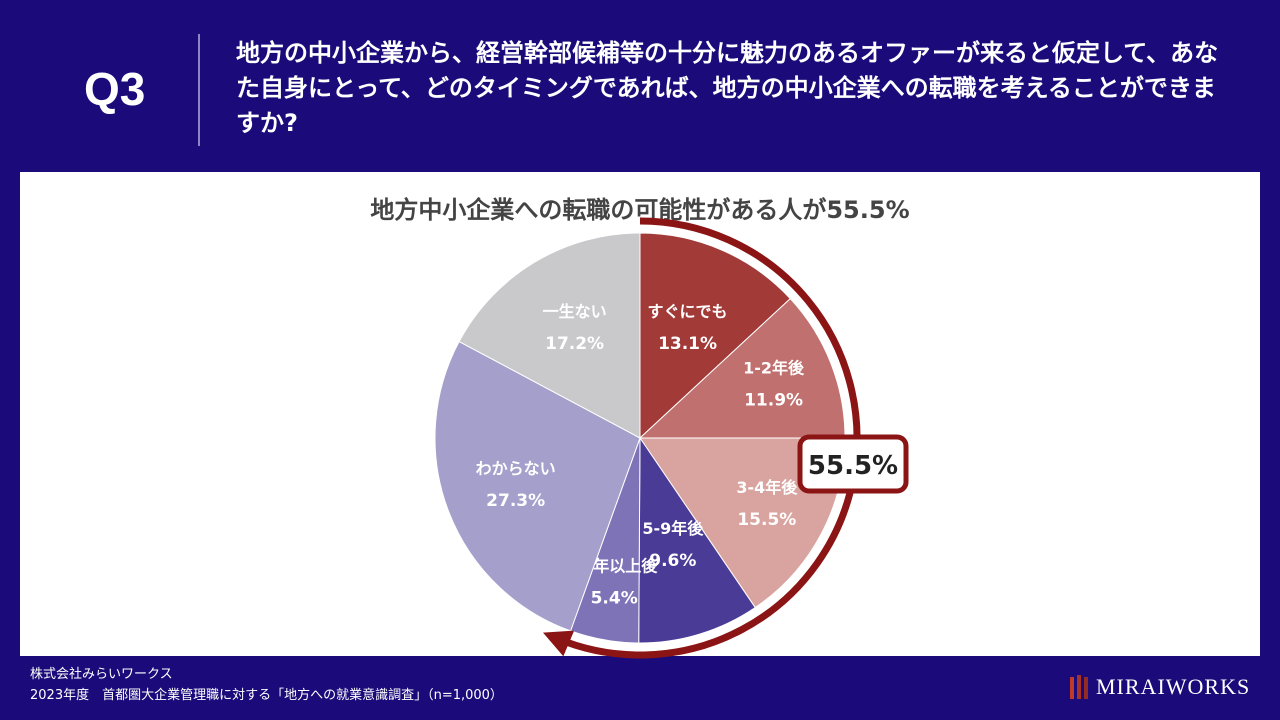  What do you see at coordinates (101, 674) in the screenshot?
I see `company-name: 株式会社みらいワークス` at bounding box center [101, 674].